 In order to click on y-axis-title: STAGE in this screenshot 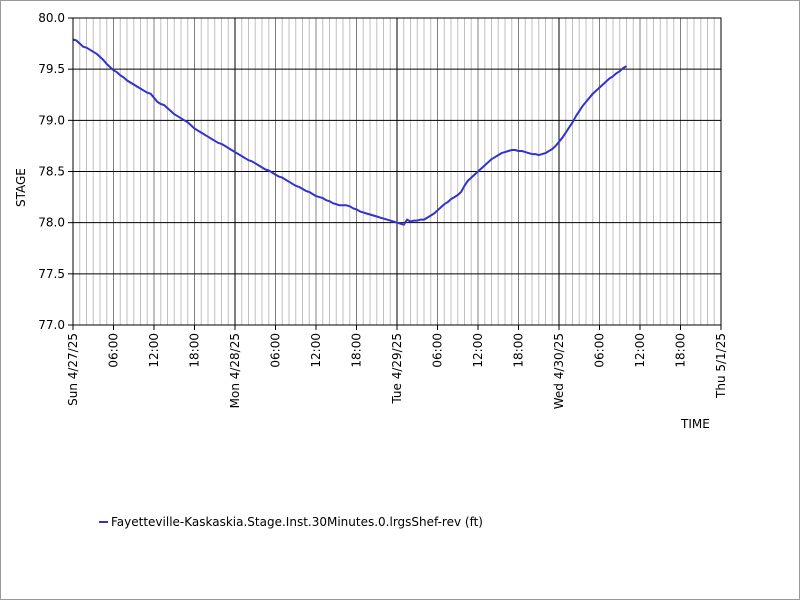, I will do `click(21, 187)`.